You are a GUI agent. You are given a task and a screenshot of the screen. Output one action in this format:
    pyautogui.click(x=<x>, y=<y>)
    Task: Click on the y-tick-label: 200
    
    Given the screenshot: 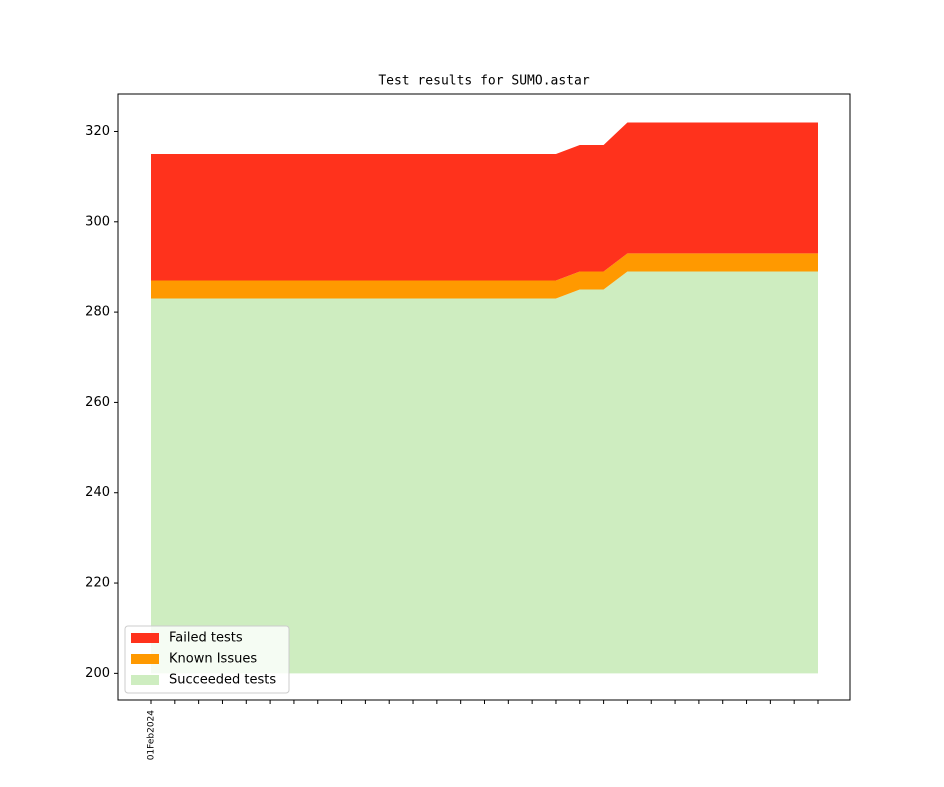 What is the action you would take?
    pyautogui.click(x=97, y=673)
    